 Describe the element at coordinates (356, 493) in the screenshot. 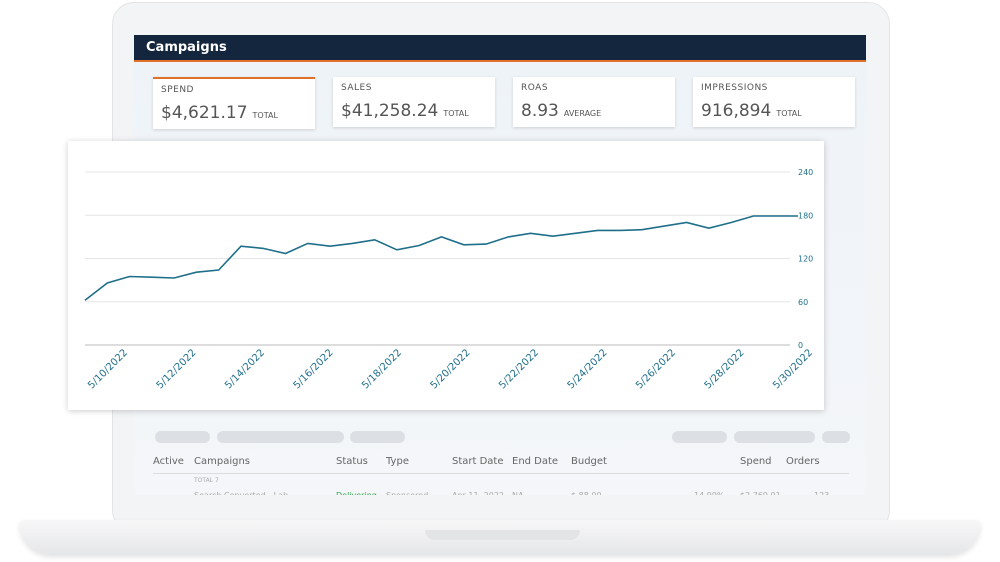

I see `table-cell: Delivering` at that location.